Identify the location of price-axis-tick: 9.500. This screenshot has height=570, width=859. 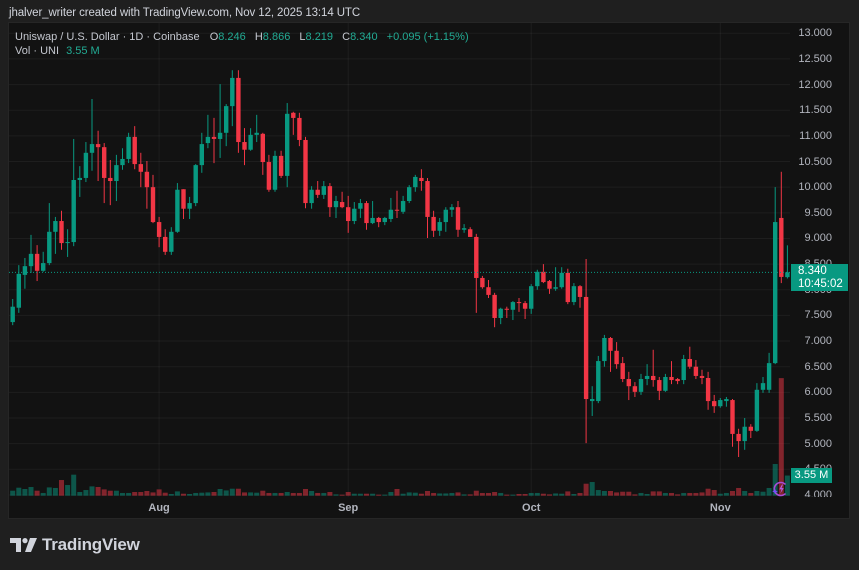
(818, 212).